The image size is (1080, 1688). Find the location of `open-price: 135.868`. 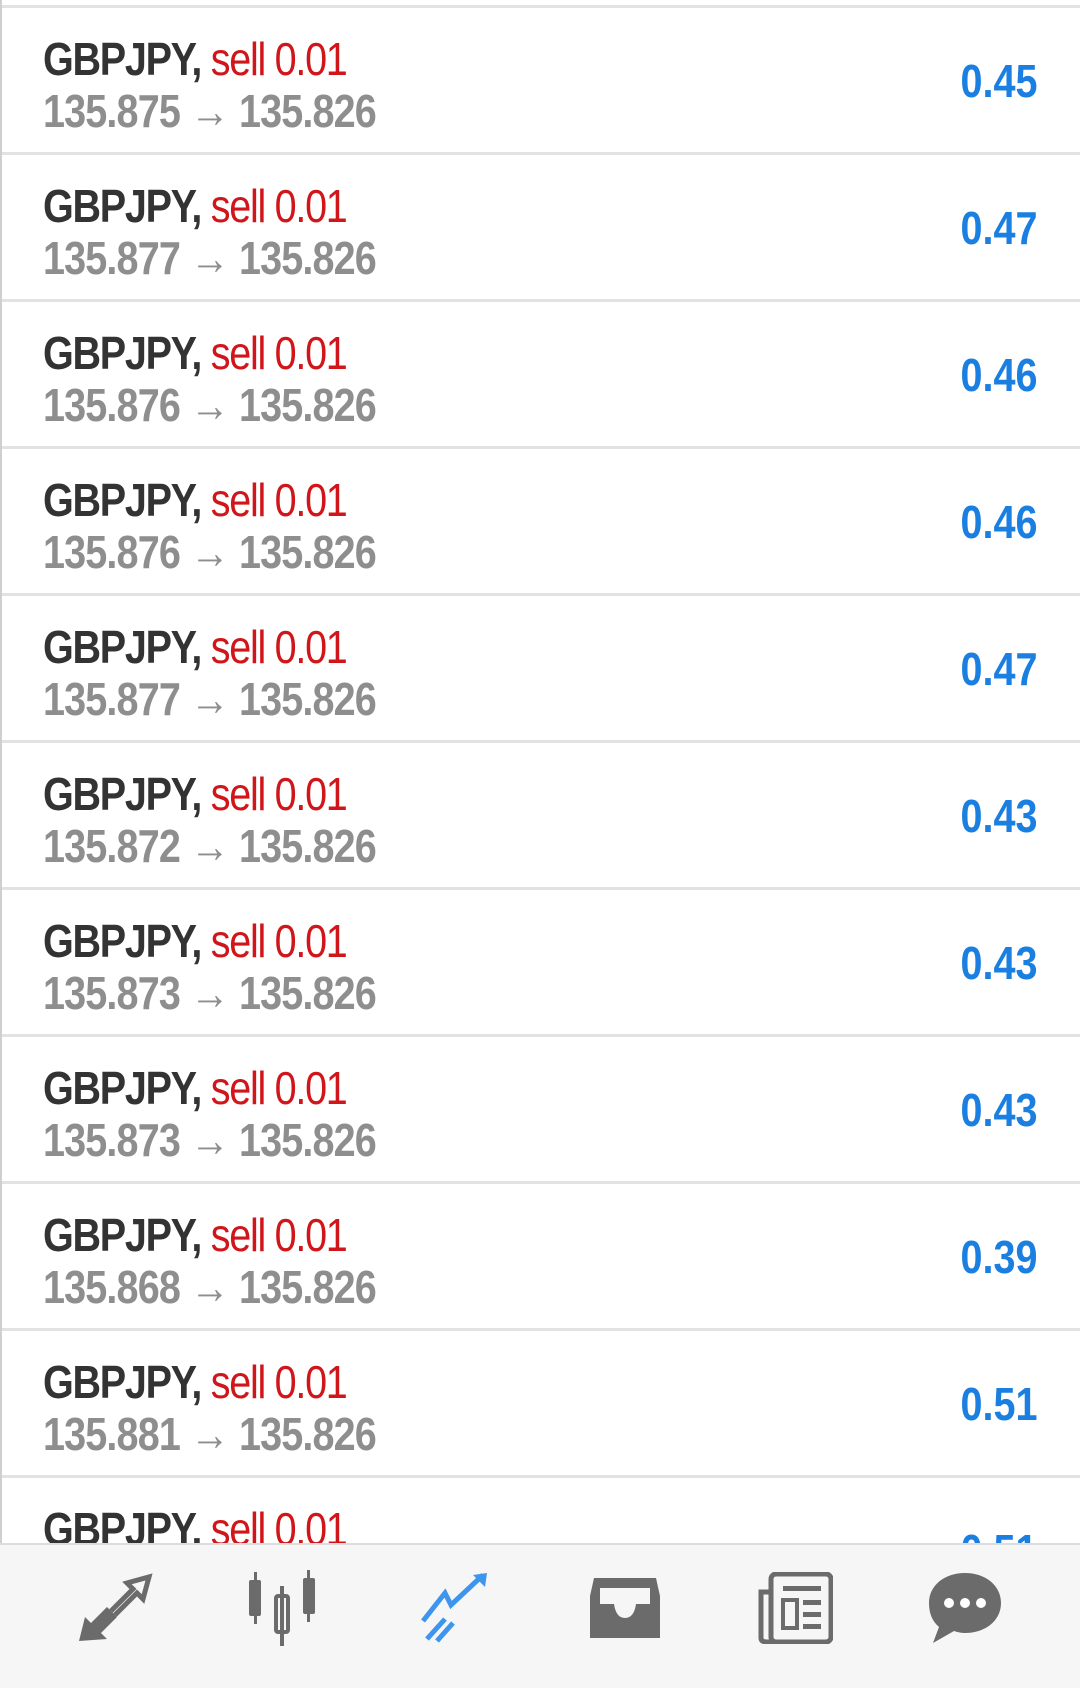

open-price: 135.868 is located at coordinates (112, 1287).